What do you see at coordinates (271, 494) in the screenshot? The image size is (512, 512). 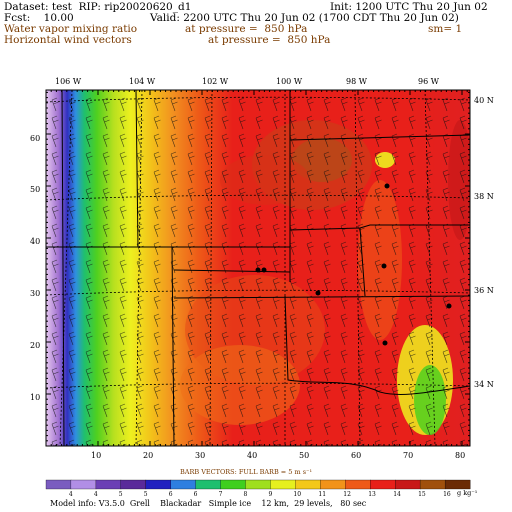 I see `colorbar-label: 9` at bounding box center [271, 494].